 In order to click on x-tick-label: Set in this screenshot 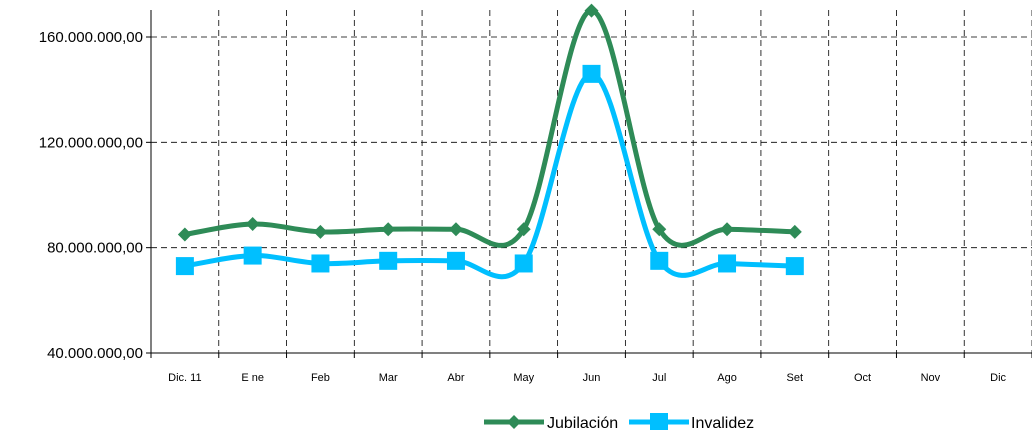, I will do `click(795, 378)`.